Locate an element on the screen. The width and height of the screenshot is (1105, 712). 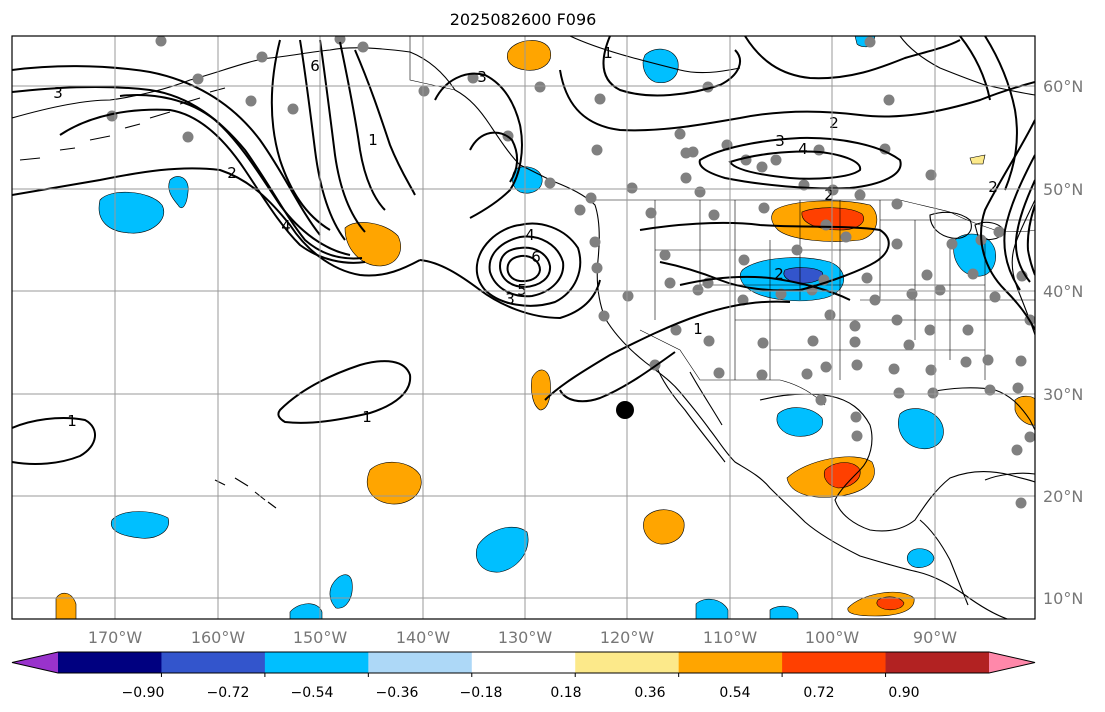
canadian-coast is located at coordinates (655, 55).